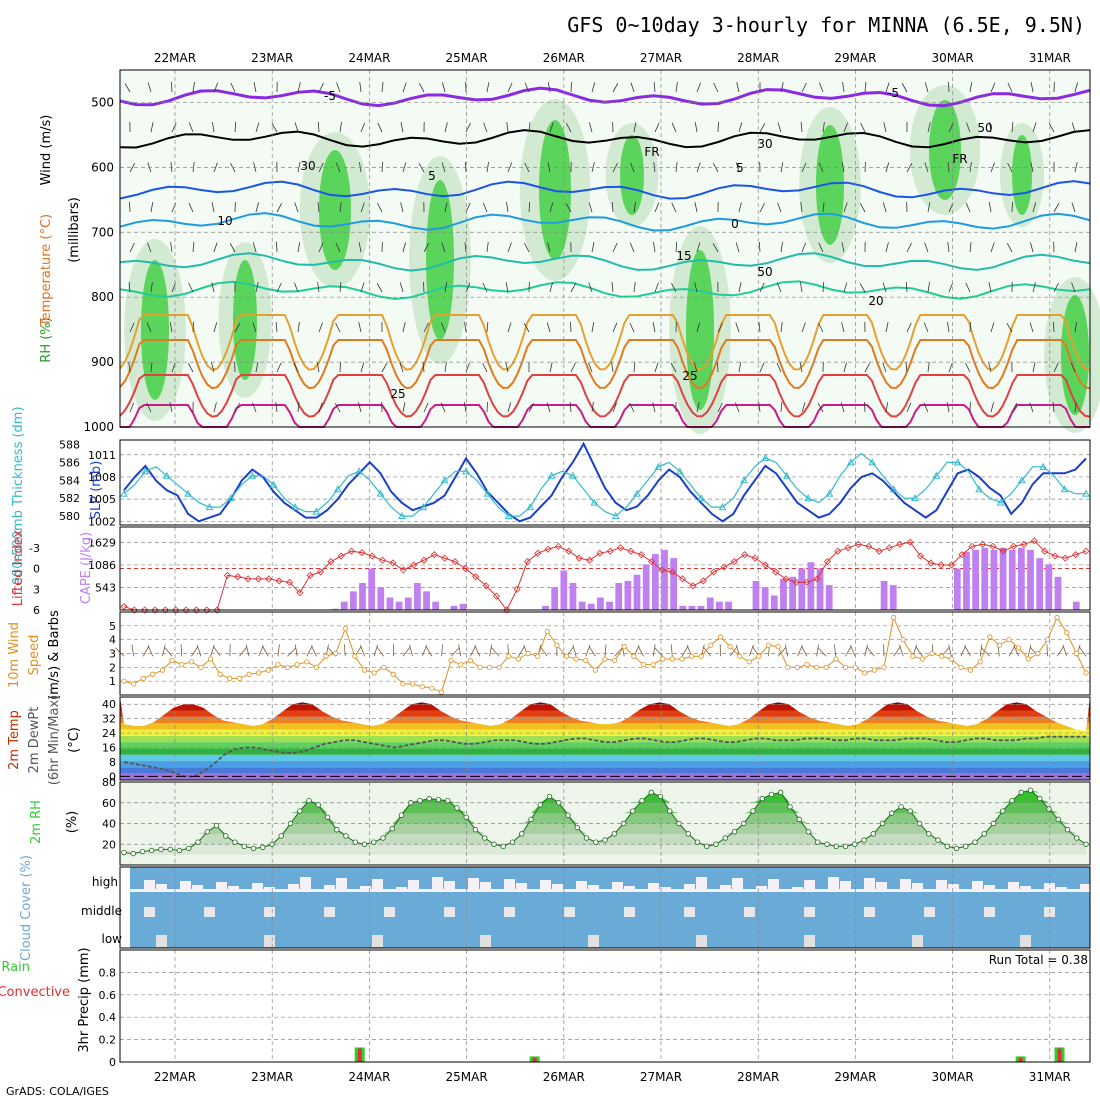 This screenshot has width=1100, height=1100. Describe the element at coordinates (108, 1040) in the screenshot. I see `precip-tick-label: 0.2` at that location.